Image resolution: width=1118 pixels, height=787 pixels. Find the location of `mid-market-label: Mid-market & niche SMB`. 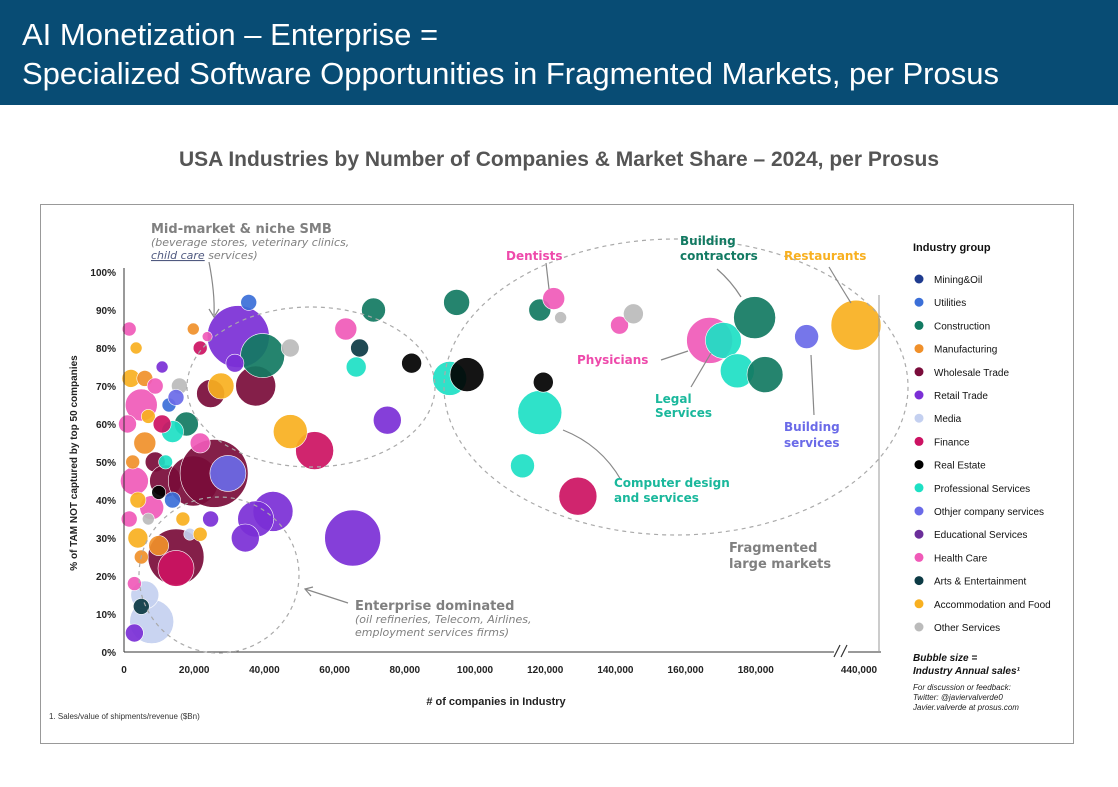

mid-market-label: Mid-market & niche SMB is located at coordinates (241, 229).